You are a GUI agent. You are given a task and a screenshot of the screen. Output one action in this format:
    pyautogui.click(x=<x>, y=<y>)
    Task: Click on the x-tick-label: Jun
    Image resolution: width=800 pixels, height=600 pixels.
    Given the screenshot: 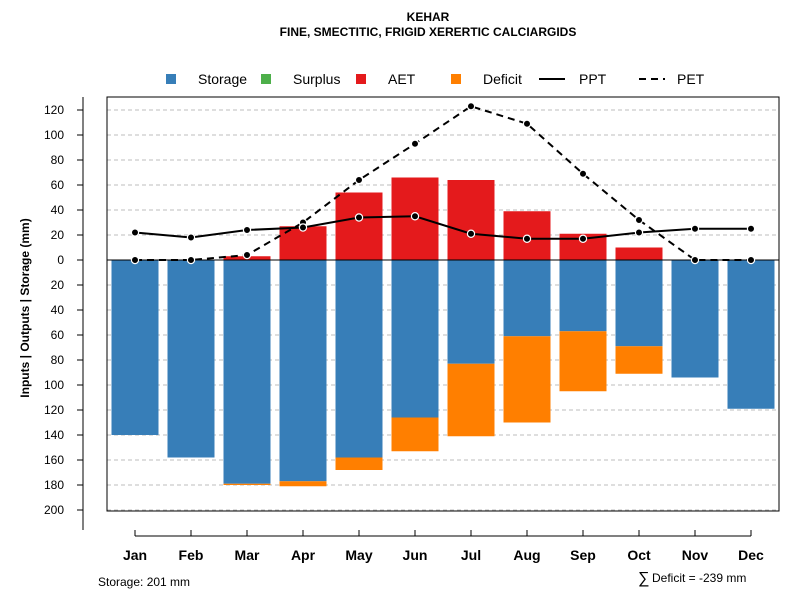 What is the action you would take?
    pyautogui.click(x=415, y=555)
    